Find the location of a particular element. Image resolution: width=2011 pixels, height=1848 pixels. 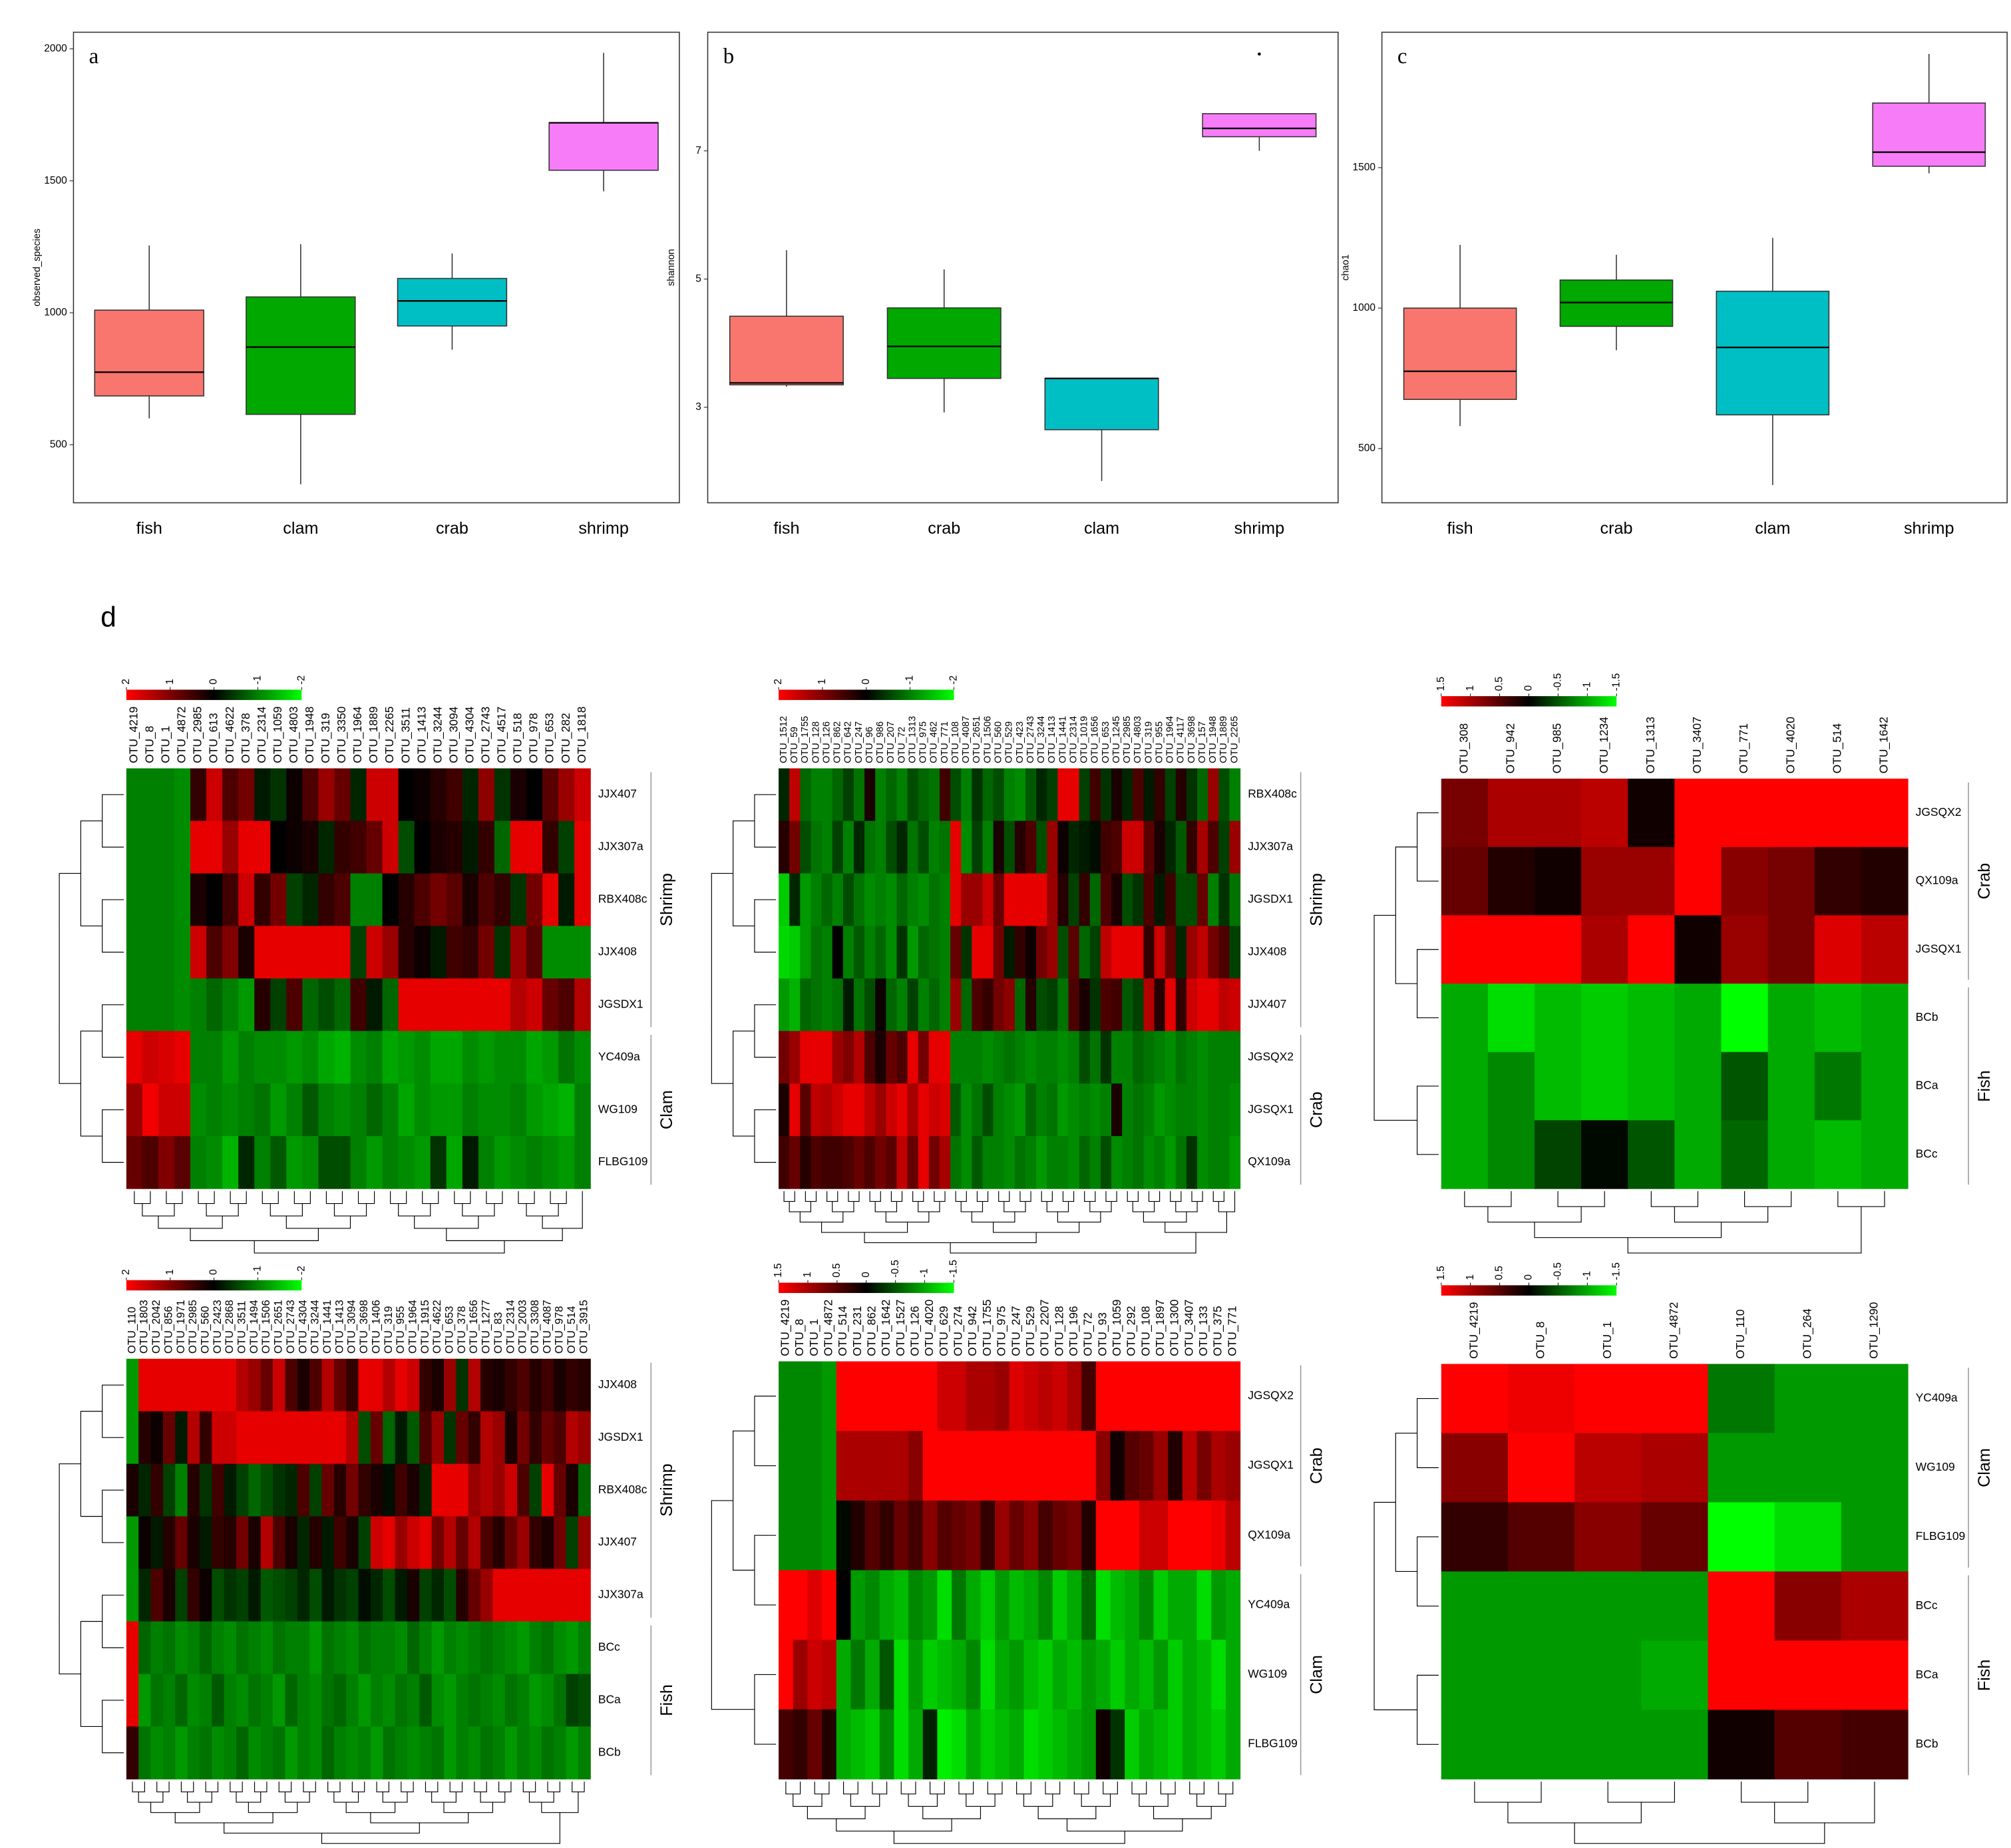

column-label: OTU_4803 is located at coordinates (294, 735).